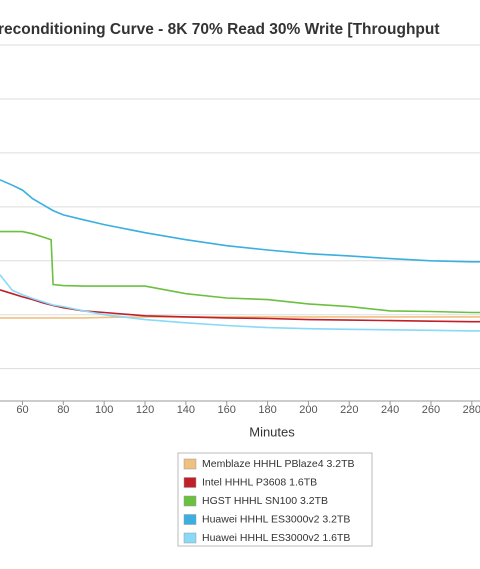 This screenshot has width=480, height=569. What do you see at coordinates (104, 410) in the screenshot?
I see `x-tick-label: 100` at bounding box center [104, 410].